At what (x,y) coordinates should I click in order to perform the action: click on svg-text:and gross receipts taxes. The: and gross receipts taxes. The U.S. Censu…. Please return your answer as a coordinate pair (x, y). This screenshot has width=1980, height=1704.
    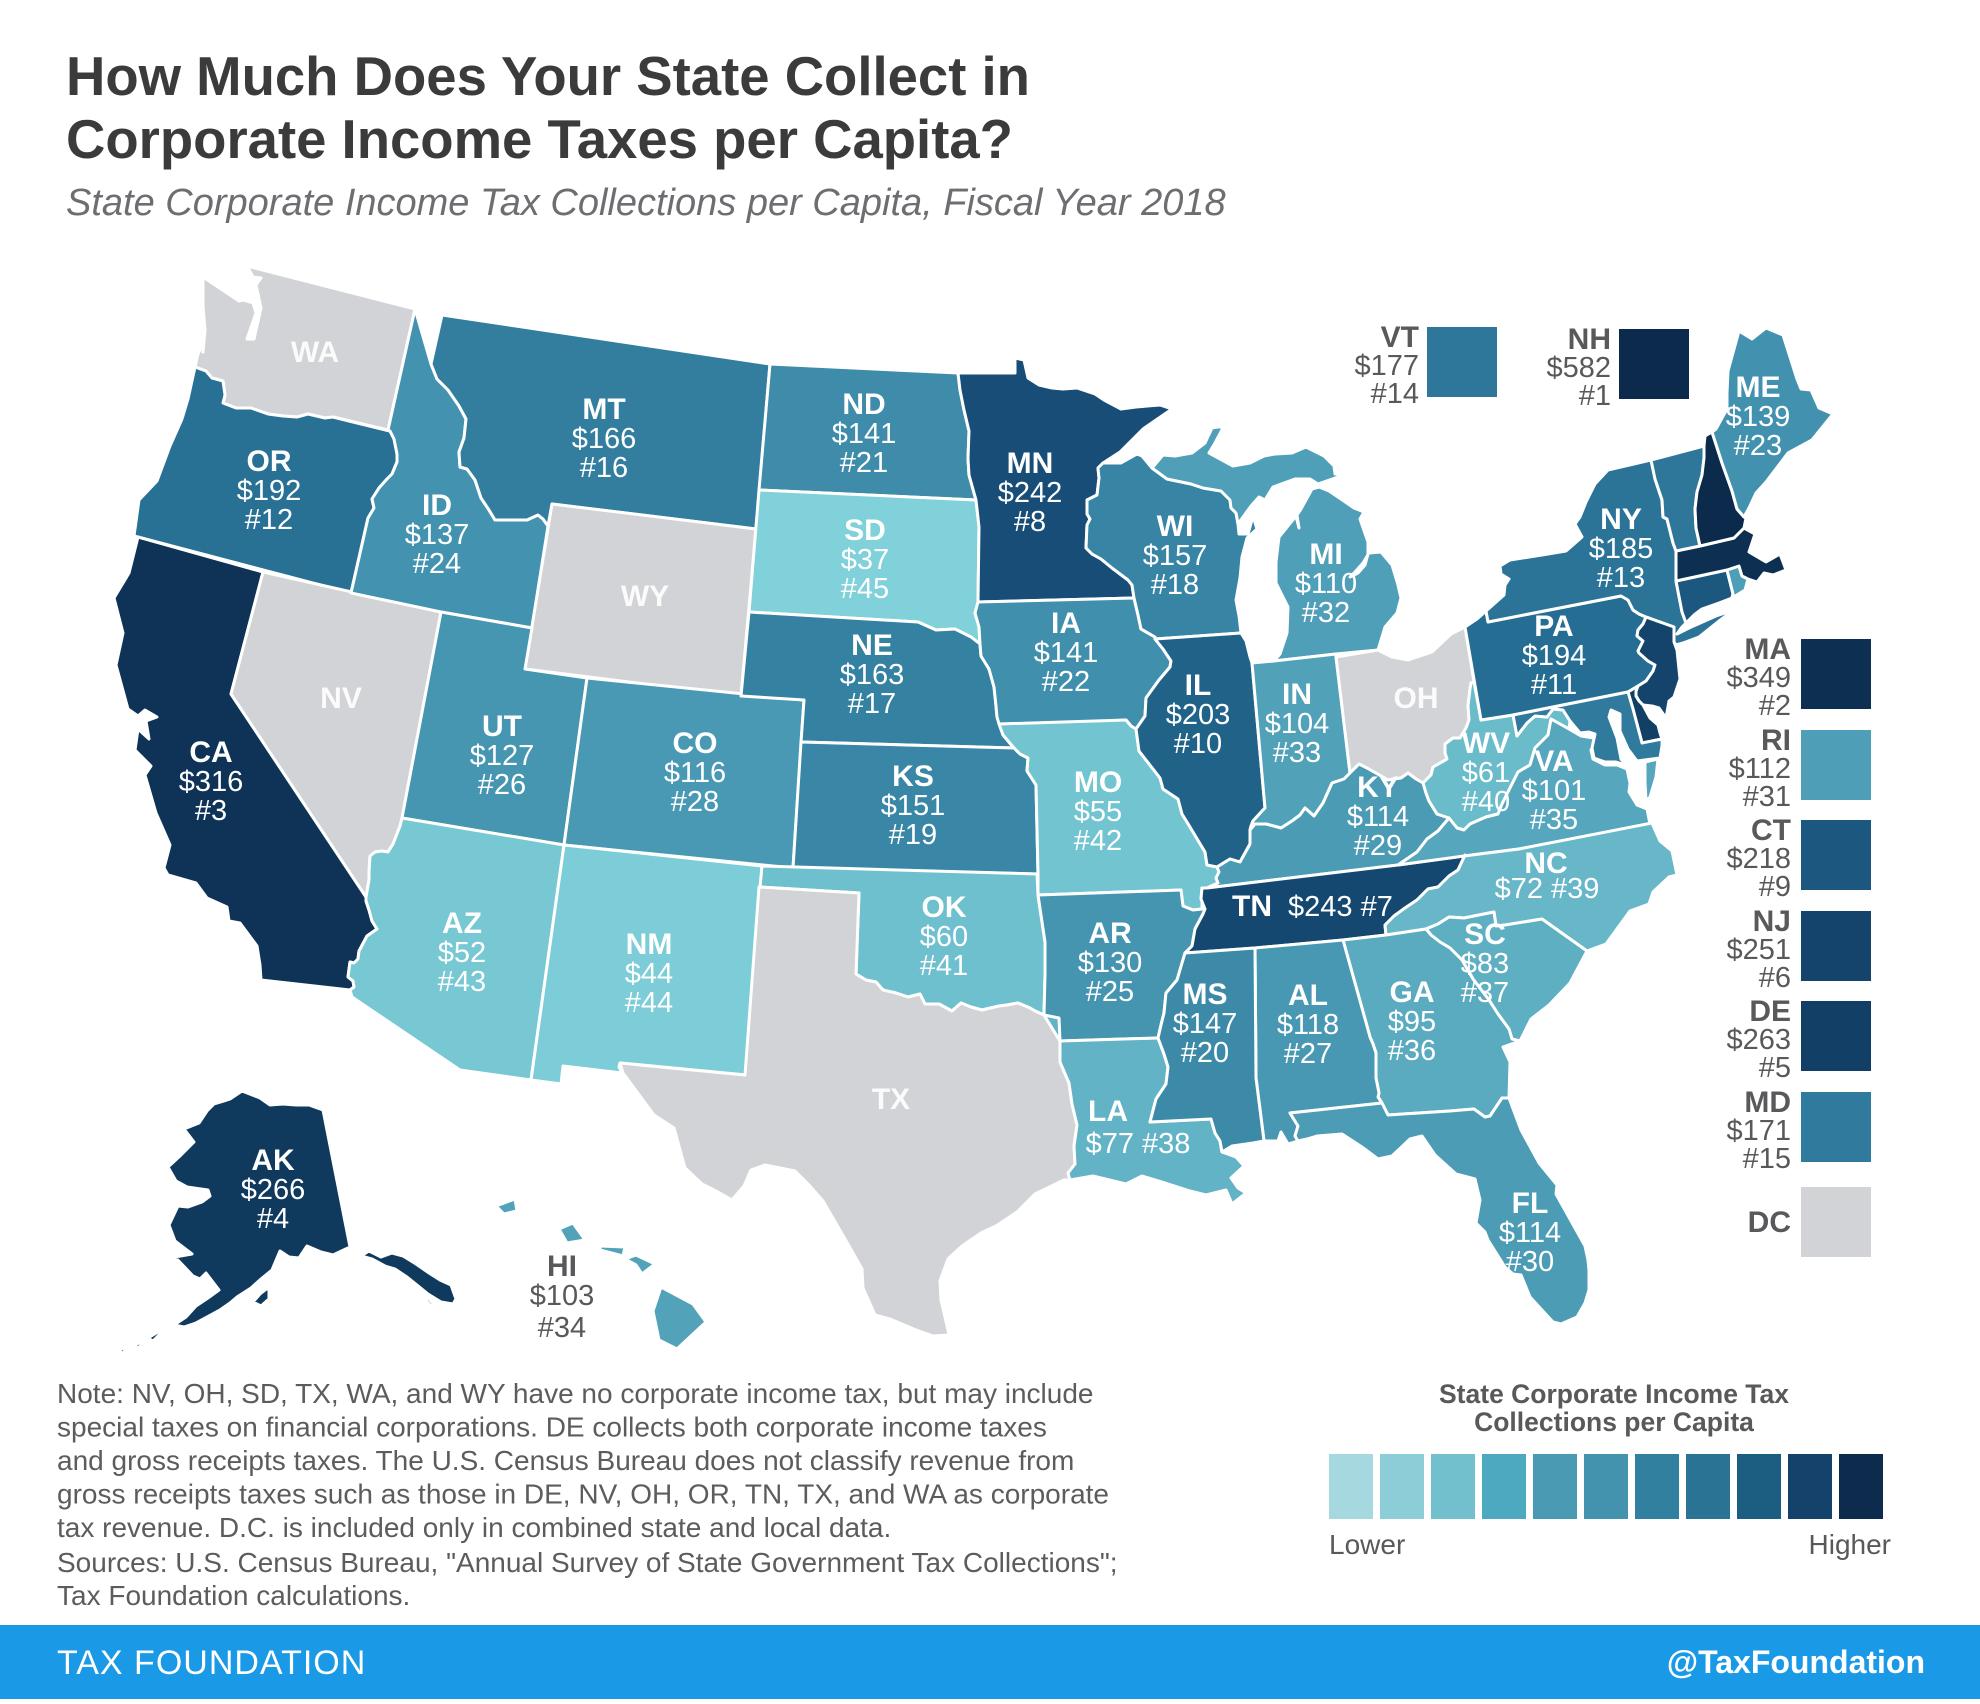
    Looking at the image, I should click on (565, 1460).